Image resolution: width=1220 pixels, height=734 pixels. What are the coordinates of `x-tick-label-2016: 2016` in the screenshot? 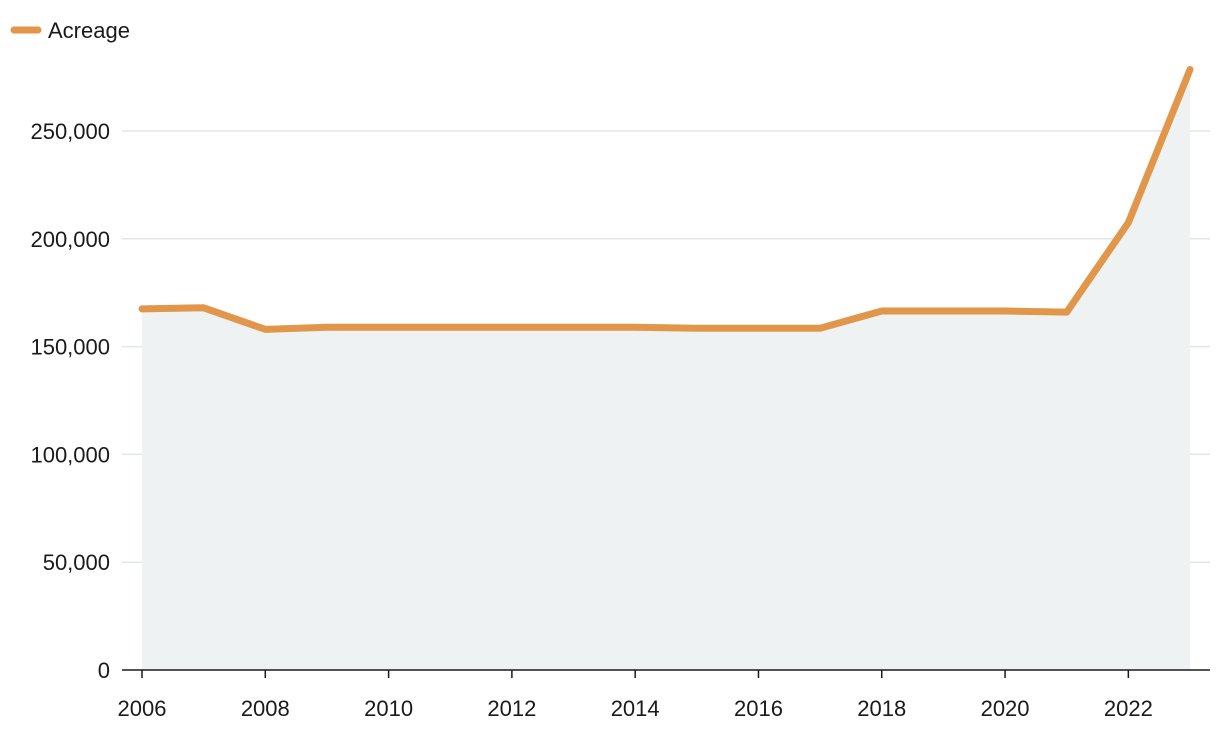 It's located at (758, 708).